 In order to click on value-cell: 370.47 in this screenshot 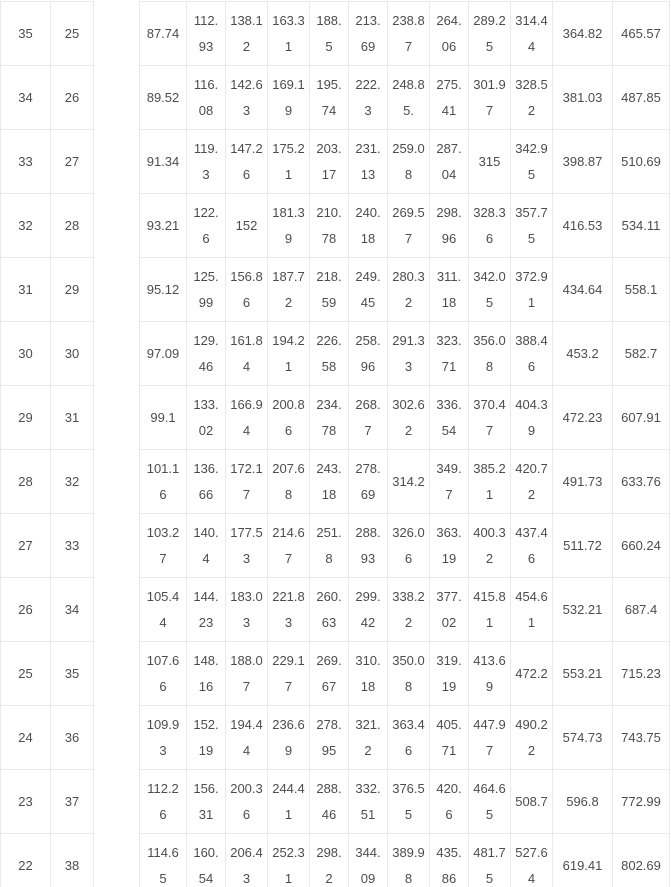, I will do `click(489, 417)`.